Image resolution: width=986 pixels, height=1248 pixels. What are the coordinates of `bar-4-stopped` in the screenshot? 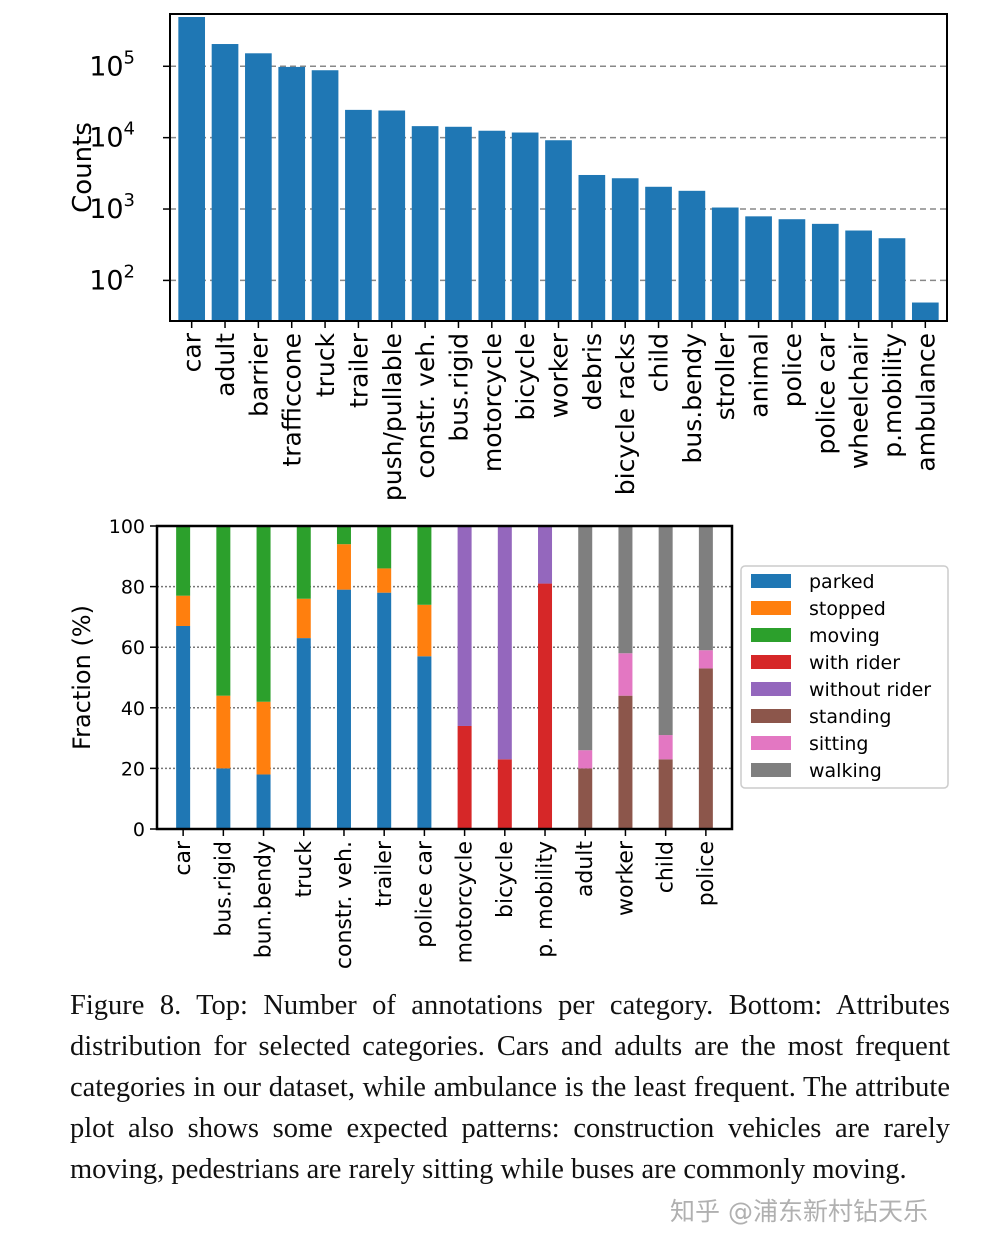 It's located at (343, 567).